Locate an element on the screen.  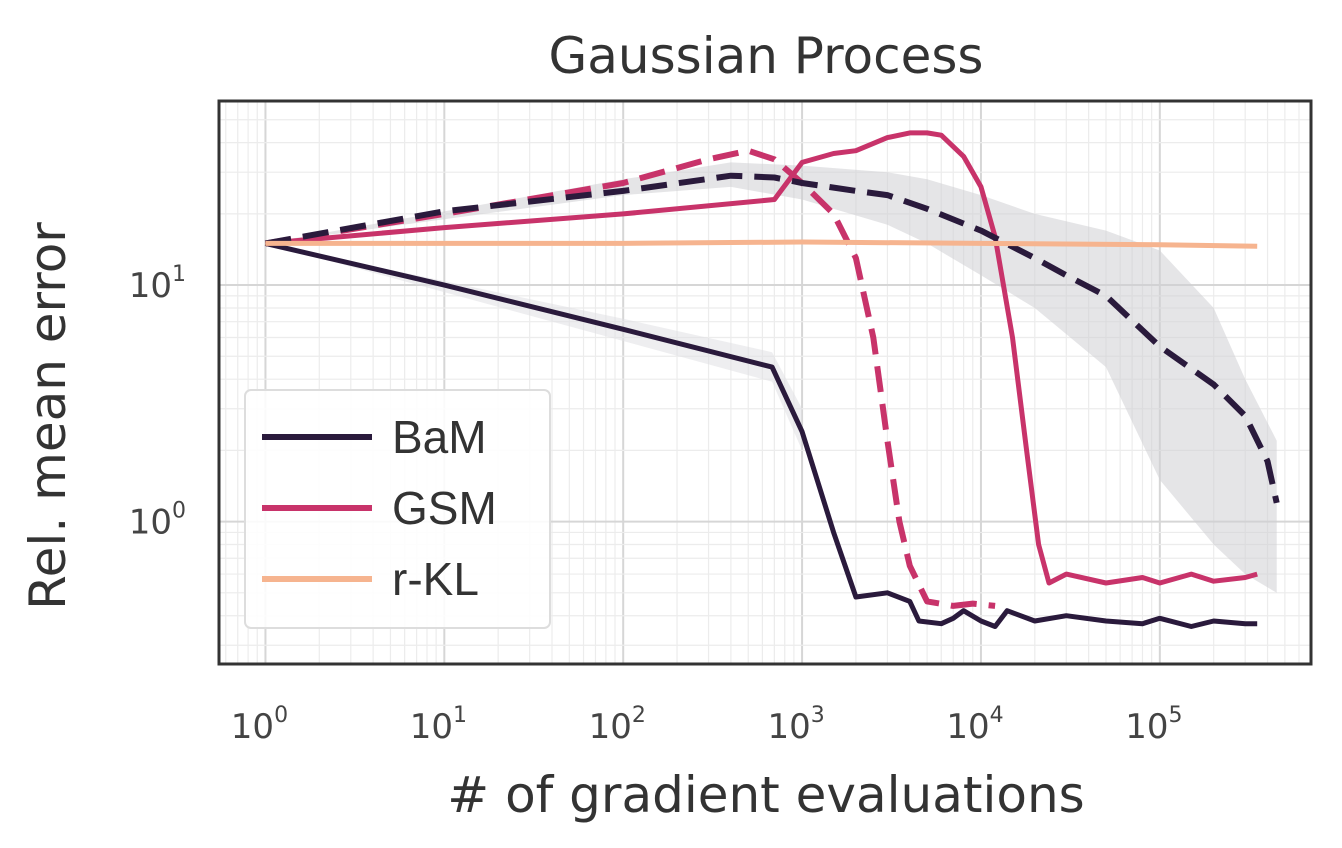
x-tick-label: 10⁴ is located at coordinates (974, 725).